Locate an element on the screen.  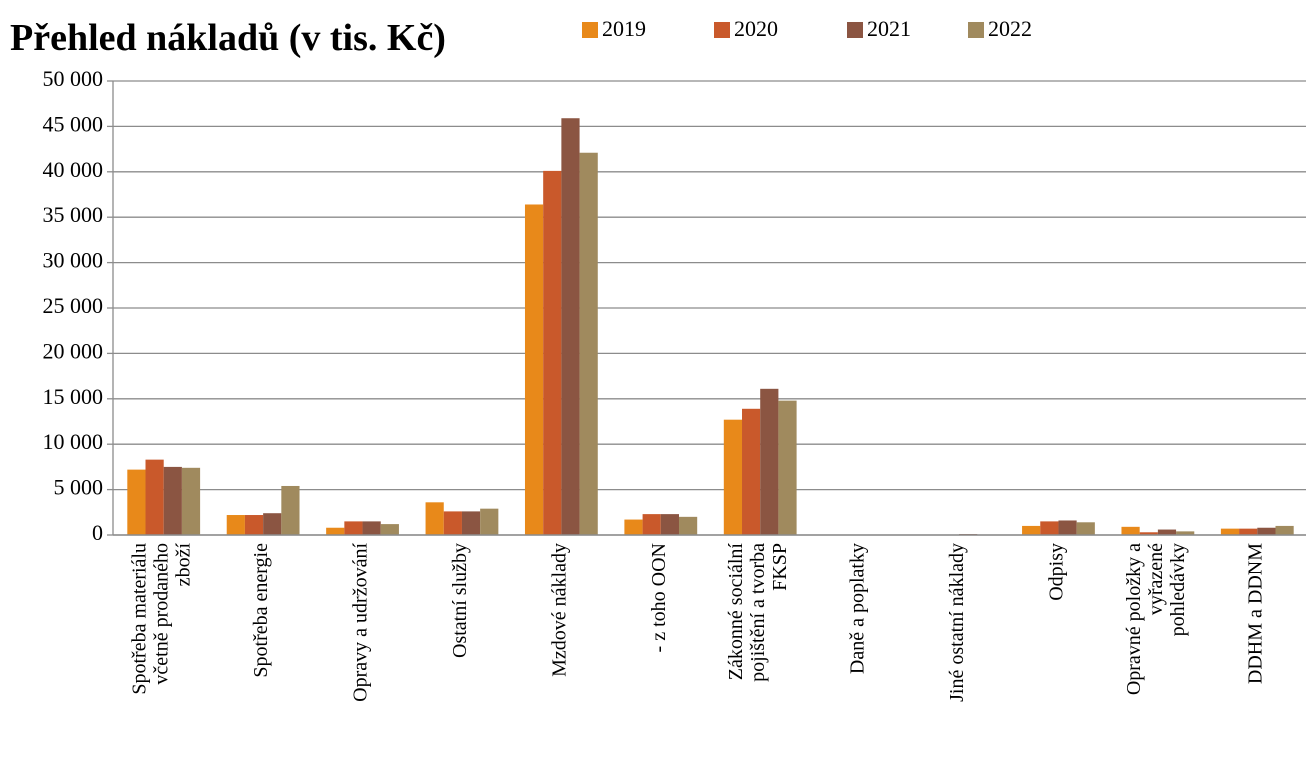
y-tick-label: 0 is located at coordinates (97, 532).